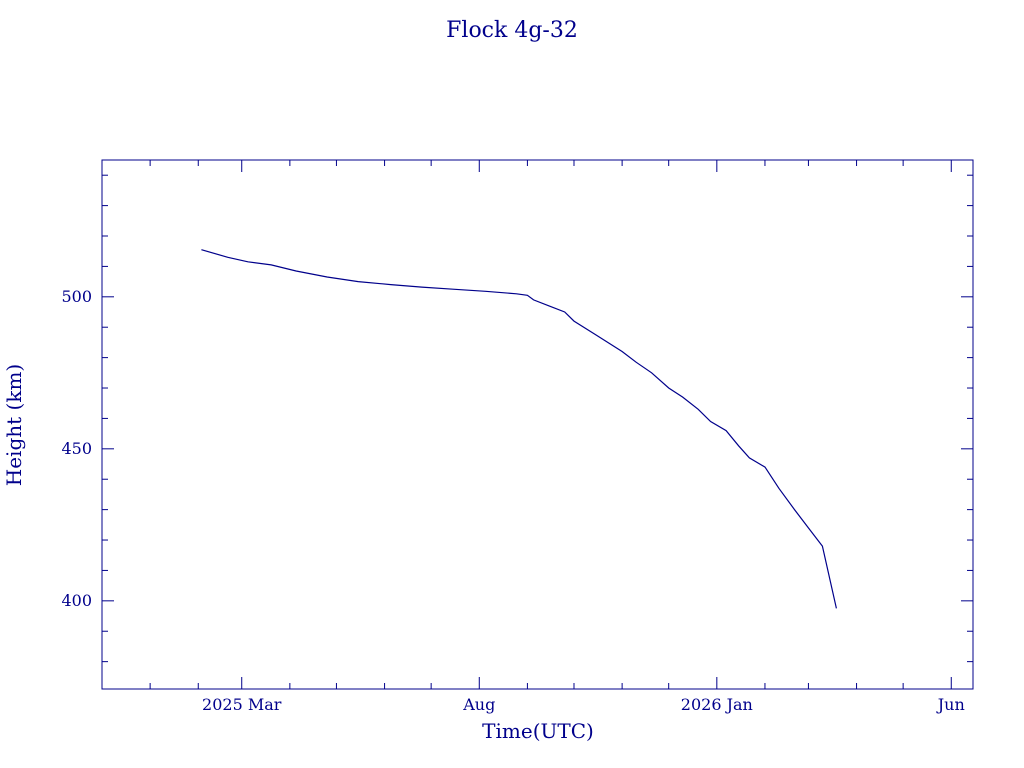  I want to click on x-tick-label: Jun, so click(950, 704).